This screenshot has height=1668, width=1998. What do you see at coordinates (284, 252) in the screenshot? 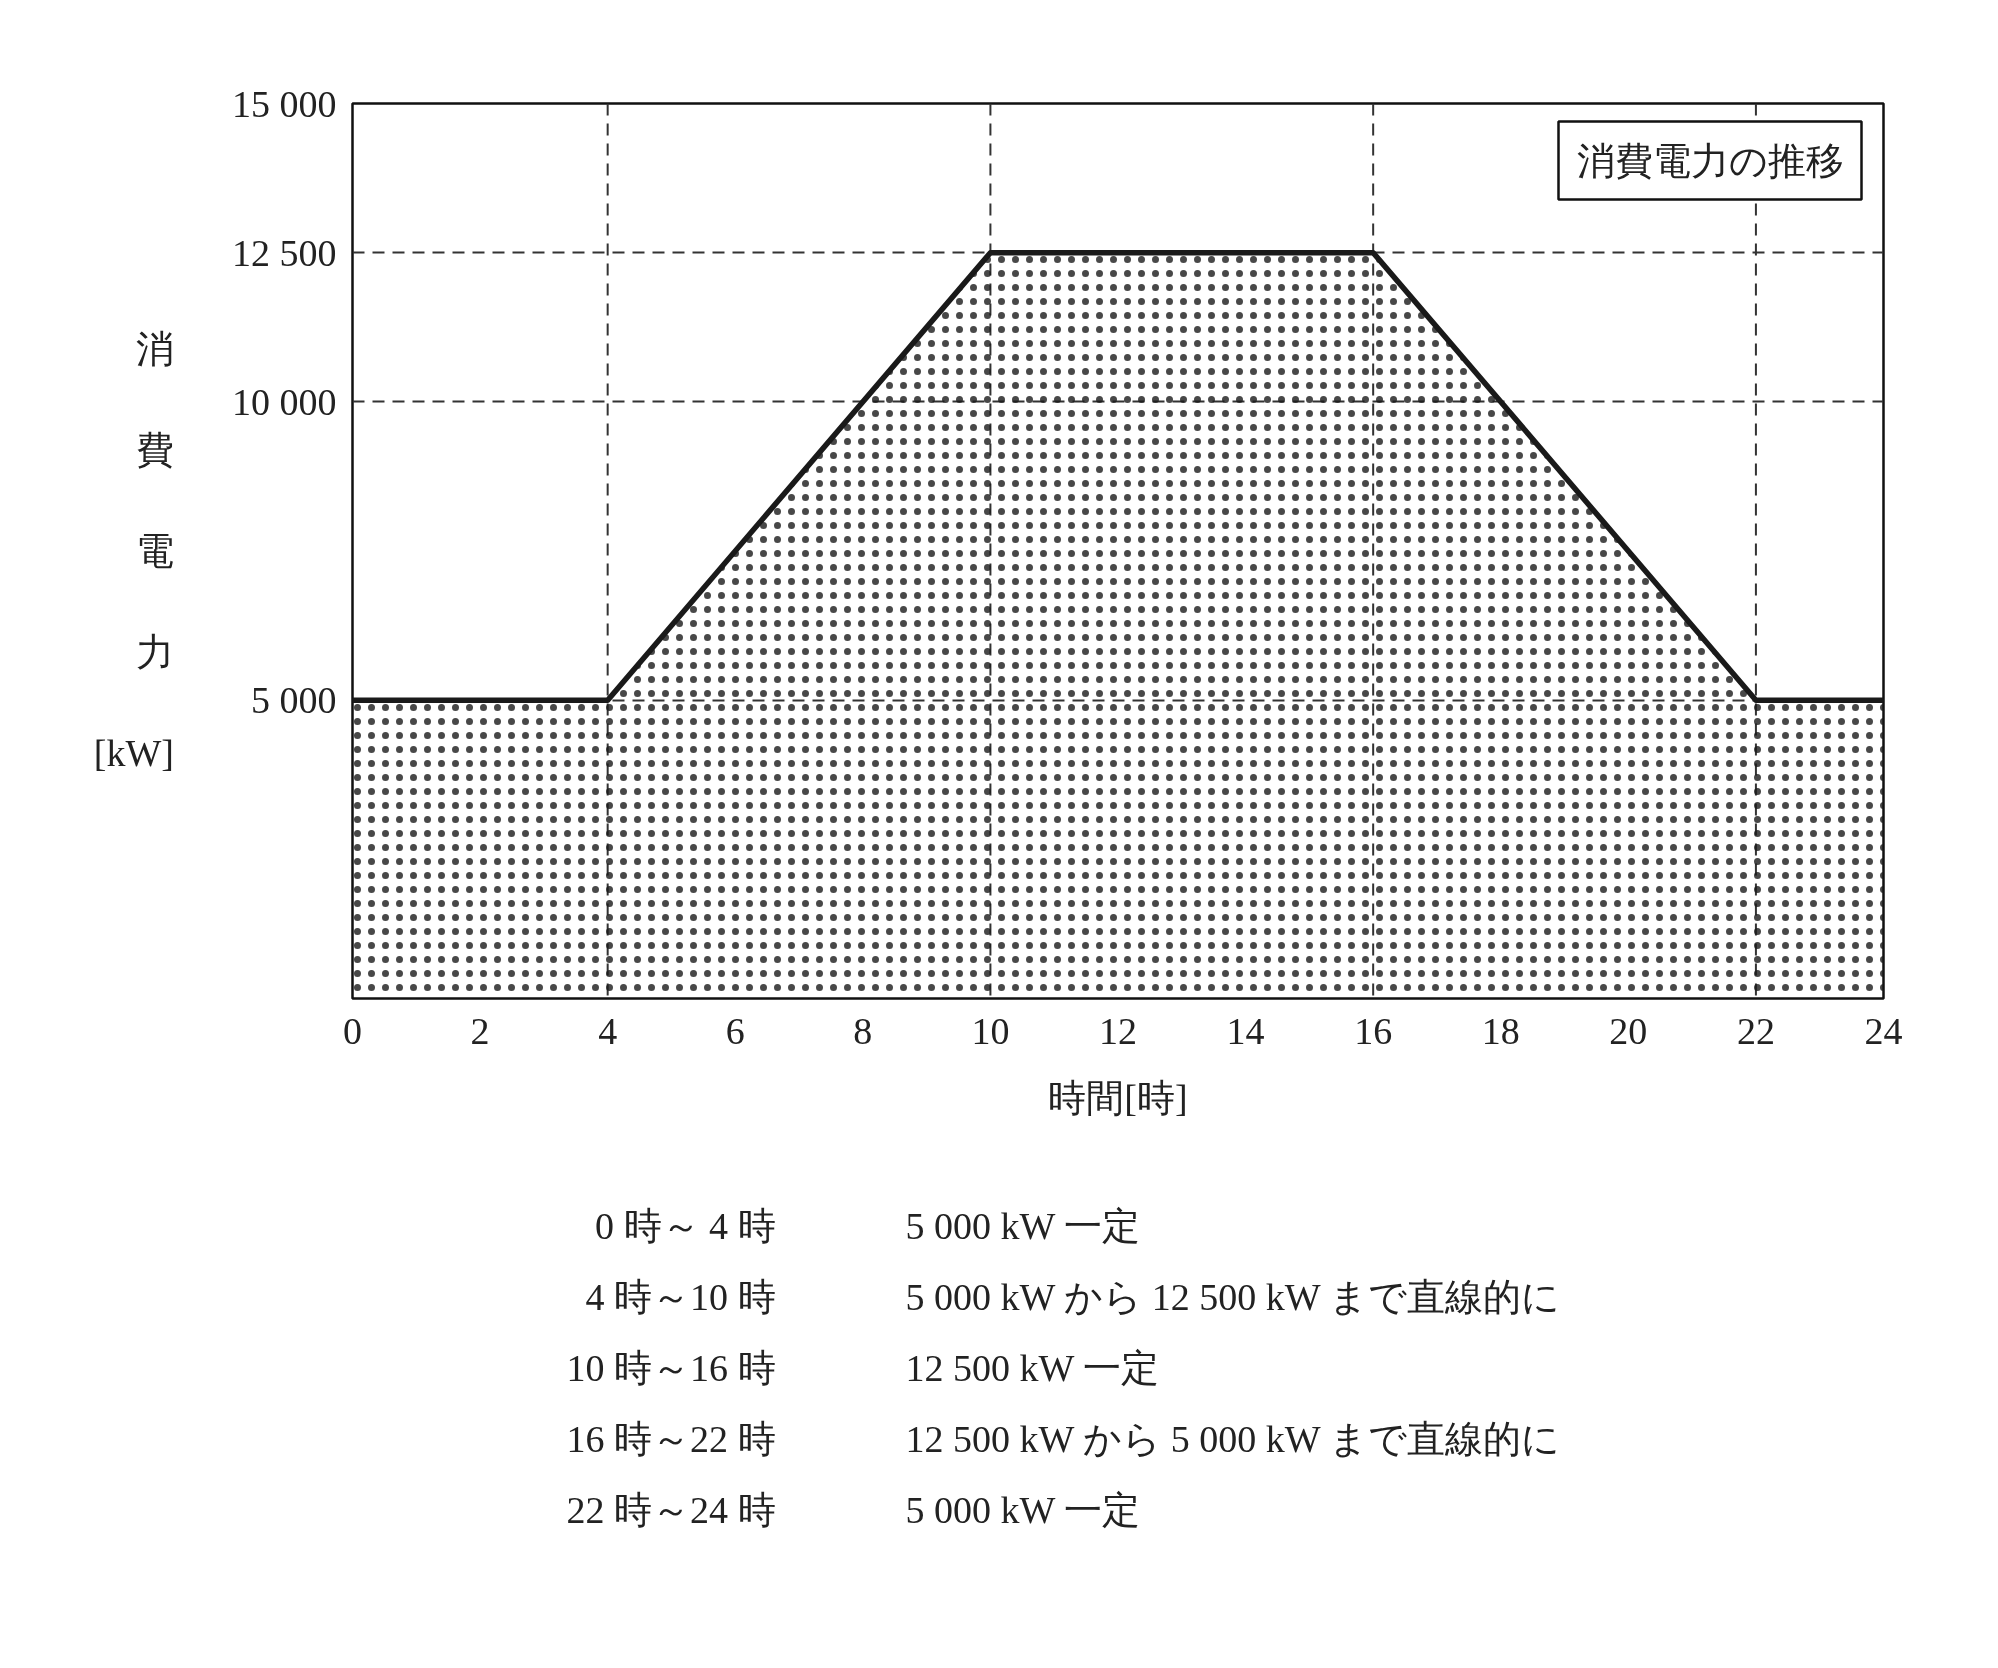
I see `y-tick-label: 12 500` at bounding box center [284, 252].